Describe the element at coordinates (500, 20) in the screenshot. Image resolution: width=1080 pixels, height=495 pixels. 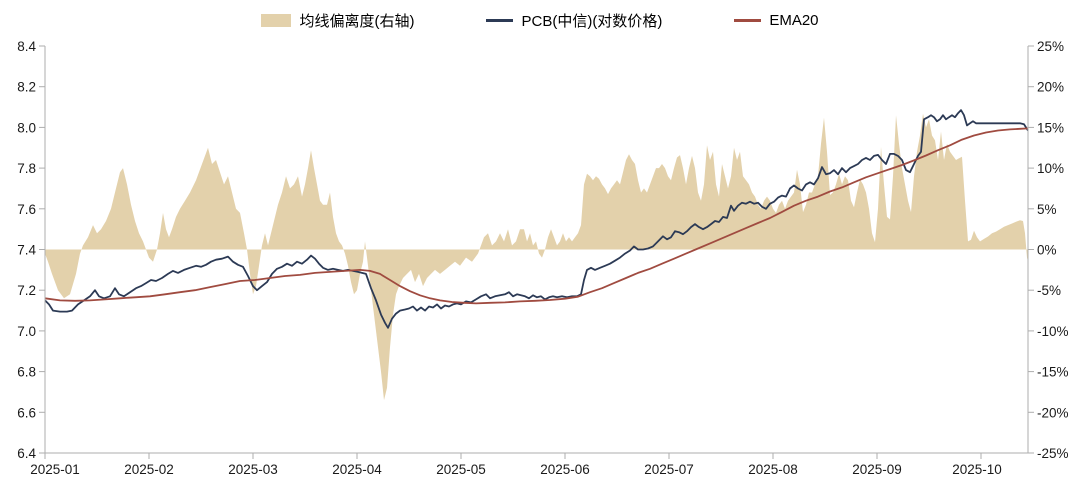
I see `price-line-swatch` at that location.